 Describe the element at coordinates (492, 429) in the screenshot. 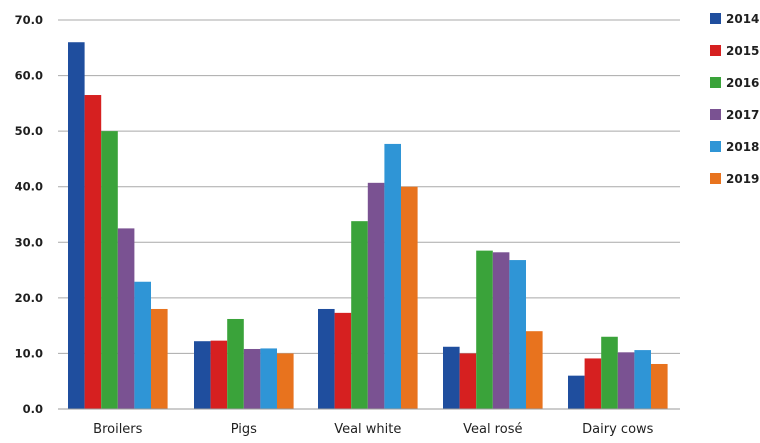

I see `x-tick-label: Veal rosé` at that location.